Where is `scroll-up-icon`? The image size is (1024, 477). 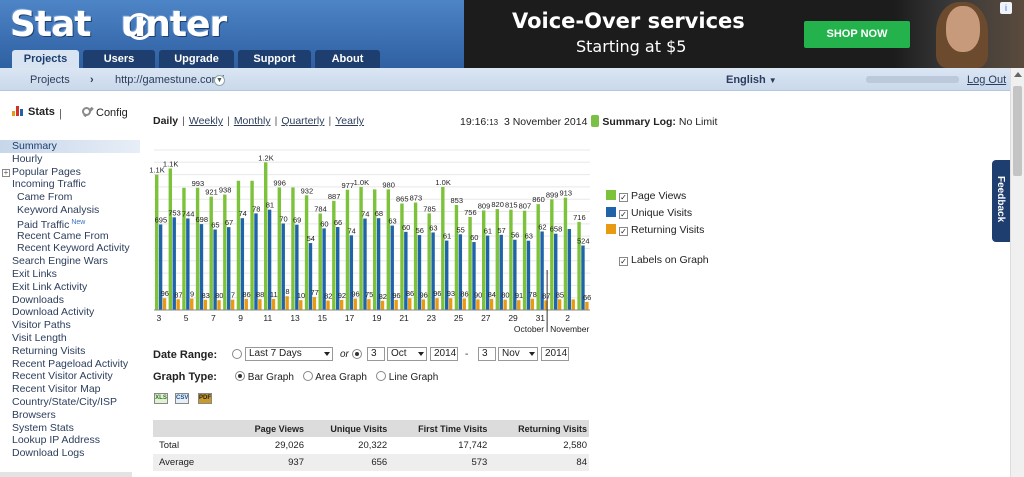
scroll-up-icon is located at coordinates (1018, 74).